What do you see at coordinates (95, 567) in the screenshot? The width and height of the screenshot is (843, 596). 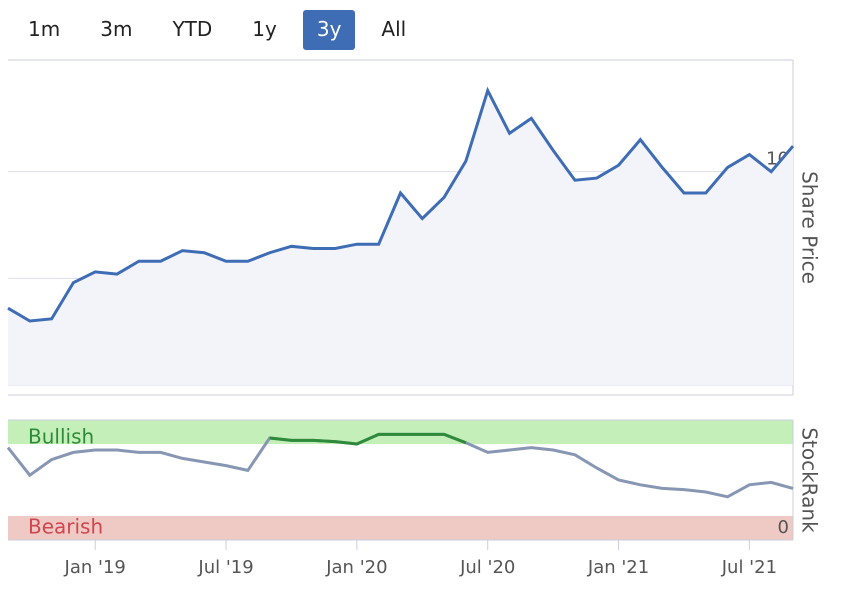 I see `x-tick-label: Jan '19` at bounding box center [95, 567].